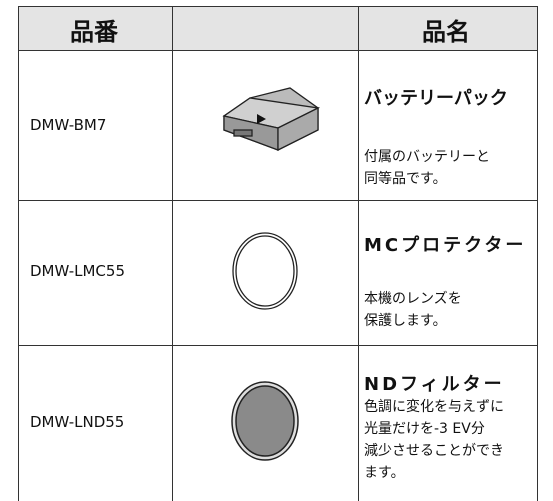 Image resolution: width=553 pixels, height=501 pixels. I want to click on part-number: DMW-LND55, so click(77, 422).